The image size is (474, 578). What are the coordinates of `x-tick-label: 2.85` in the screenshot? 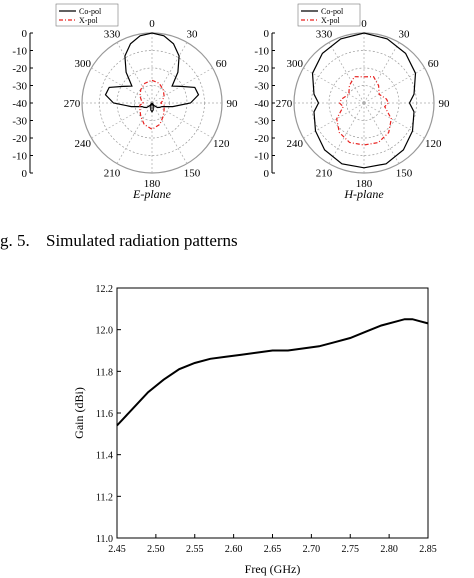 It's located at (428, 549).